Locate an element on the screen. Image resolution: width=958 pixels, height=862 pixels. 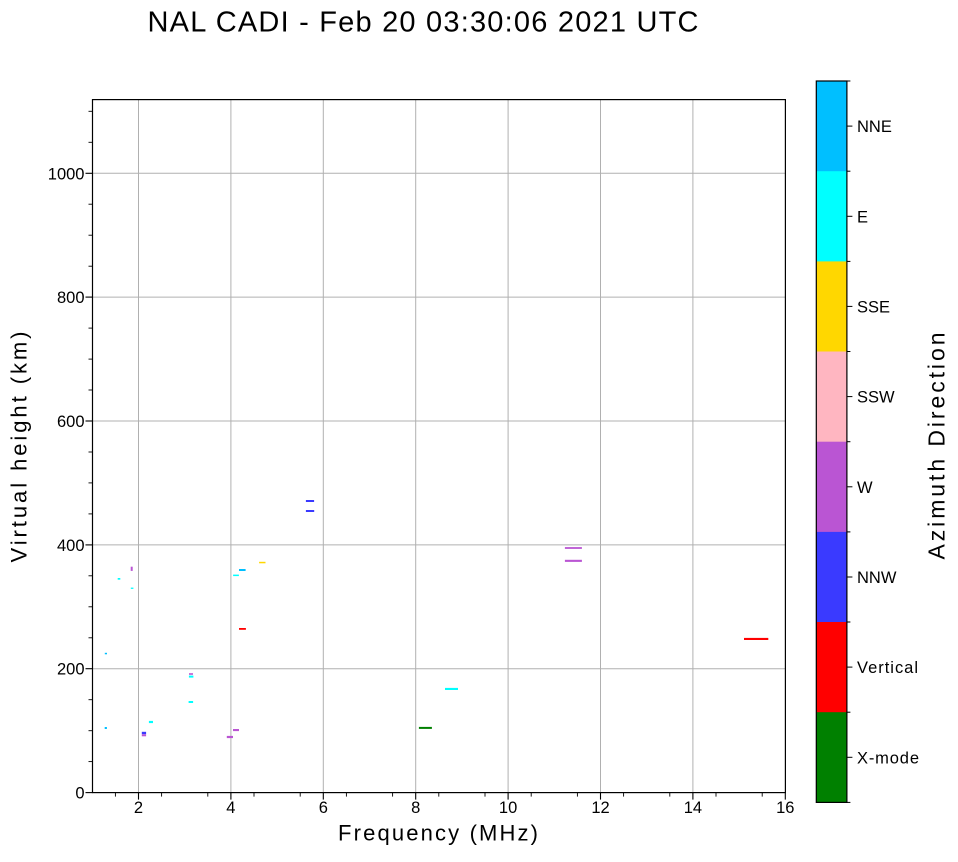
svg-text: 4 is located at coordinates (230, 808).